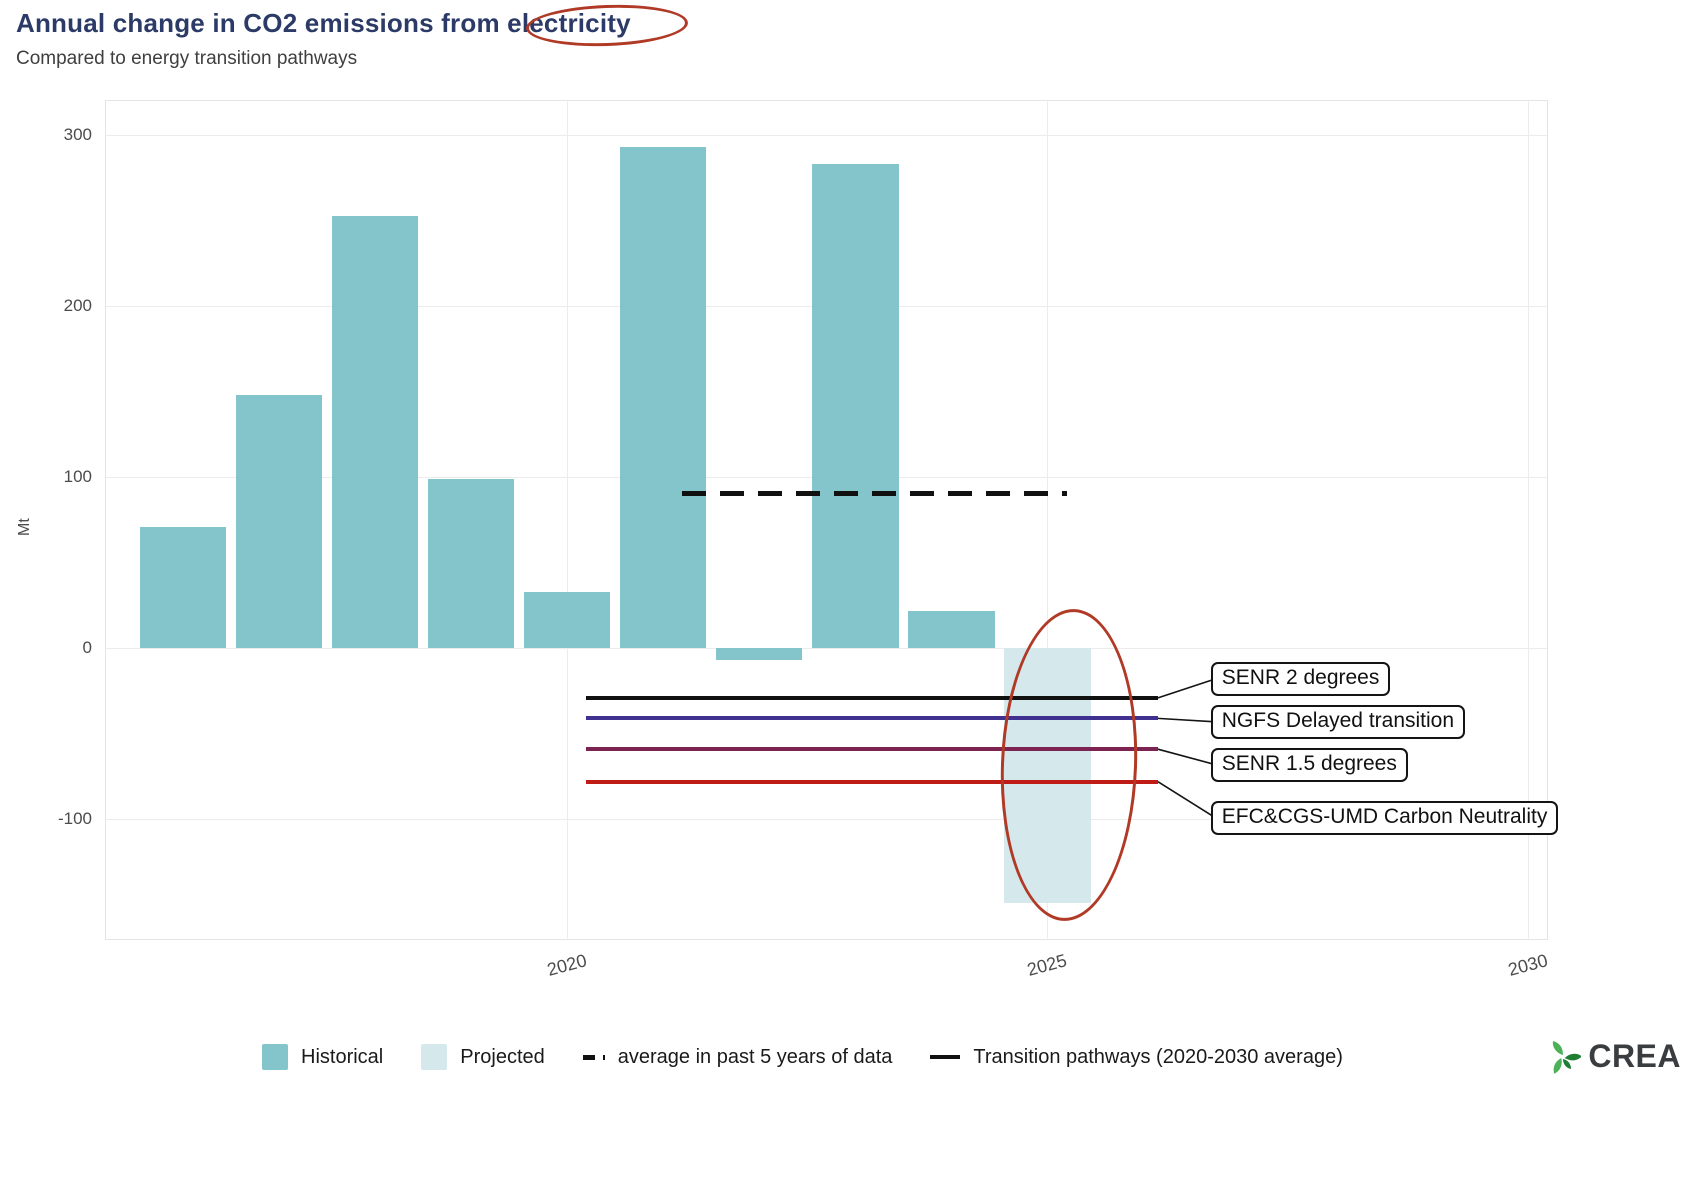 The width and height of the screenshot is (1695, 1177). I want to click on legend-label: Projected, so click(502, 1056).